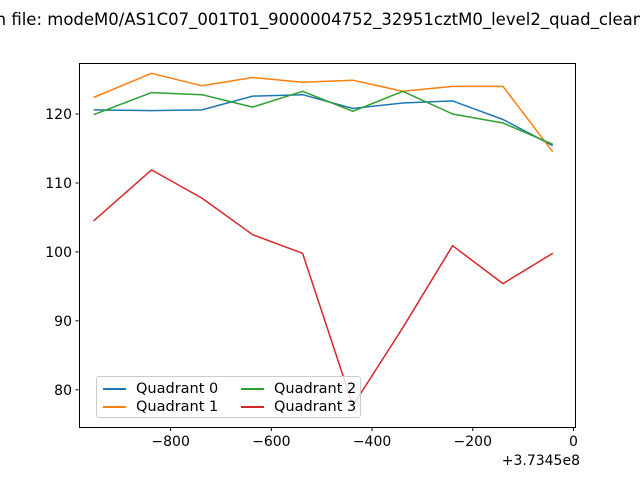 The height and width of the screenshot is (480, 640). What do you see at coordinates (58, 115) in the screenshot?
I see `y-tick-label: 120` at bounding box center [58, 115].